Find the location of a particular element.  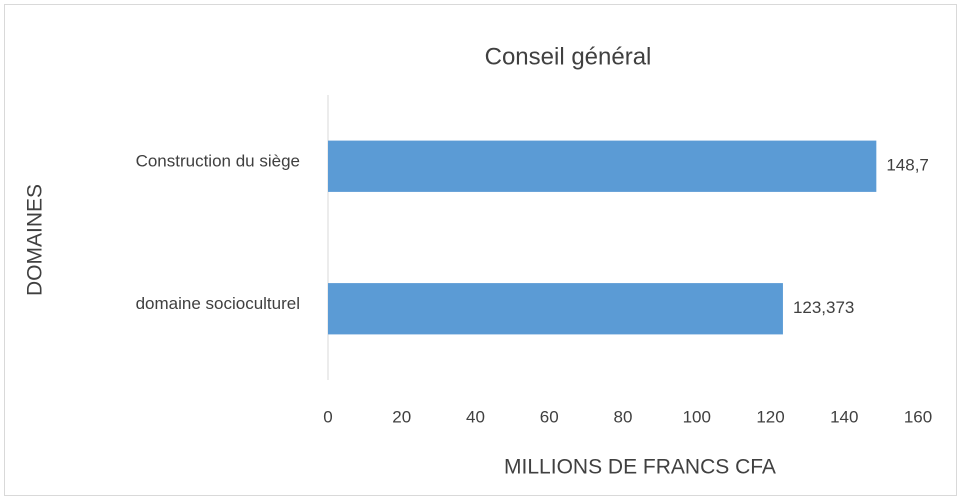

x-tick-label: 80 is located at coordinates (623, 416).